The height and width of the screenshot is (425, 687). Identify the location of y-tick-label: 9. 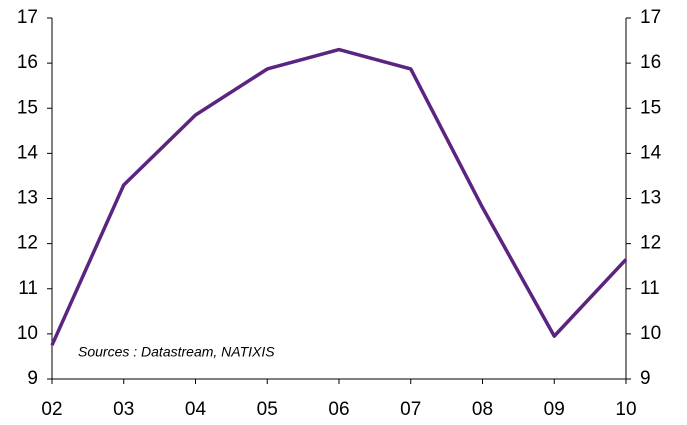
(32, 378).